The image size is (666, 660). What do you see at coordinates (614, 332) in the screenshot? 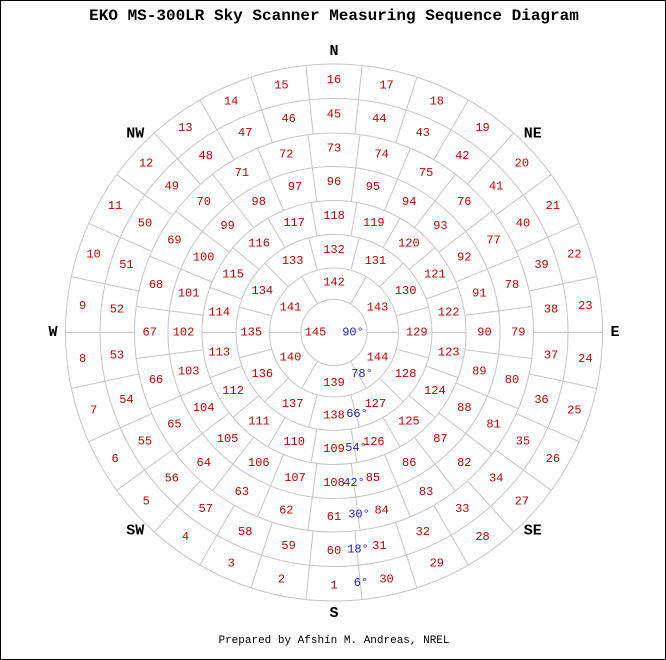
I see `compass-label-e: E` at bounding box center [614, 332].